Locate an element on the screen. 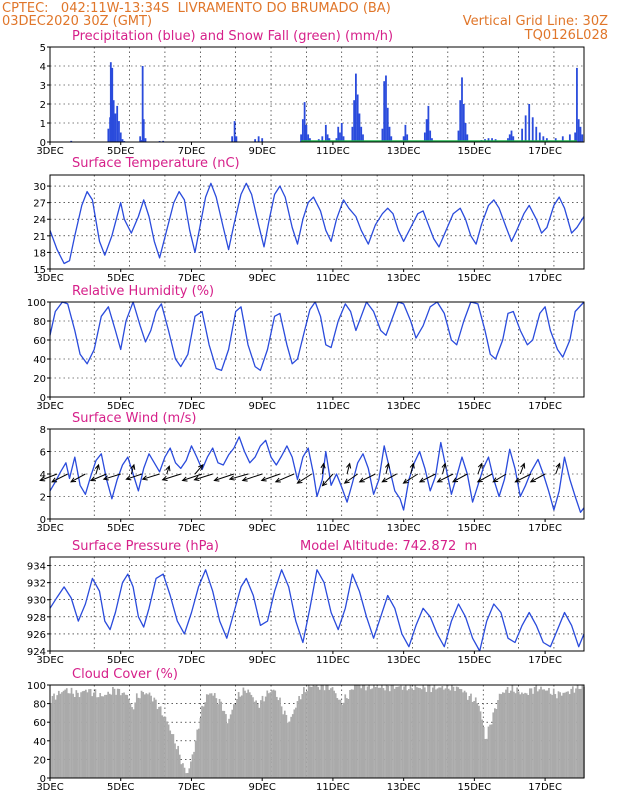  precip-ytick-label: 3 is located at coordinates (43, 86).